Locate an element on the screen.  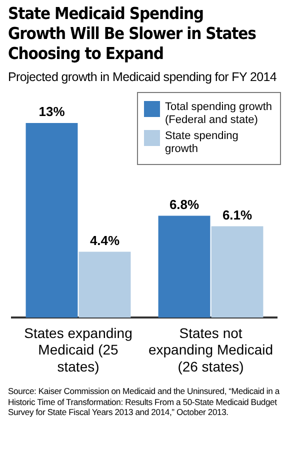
legend-label: Total spending growth (Federal and state) is located at coordinates (219, 114).